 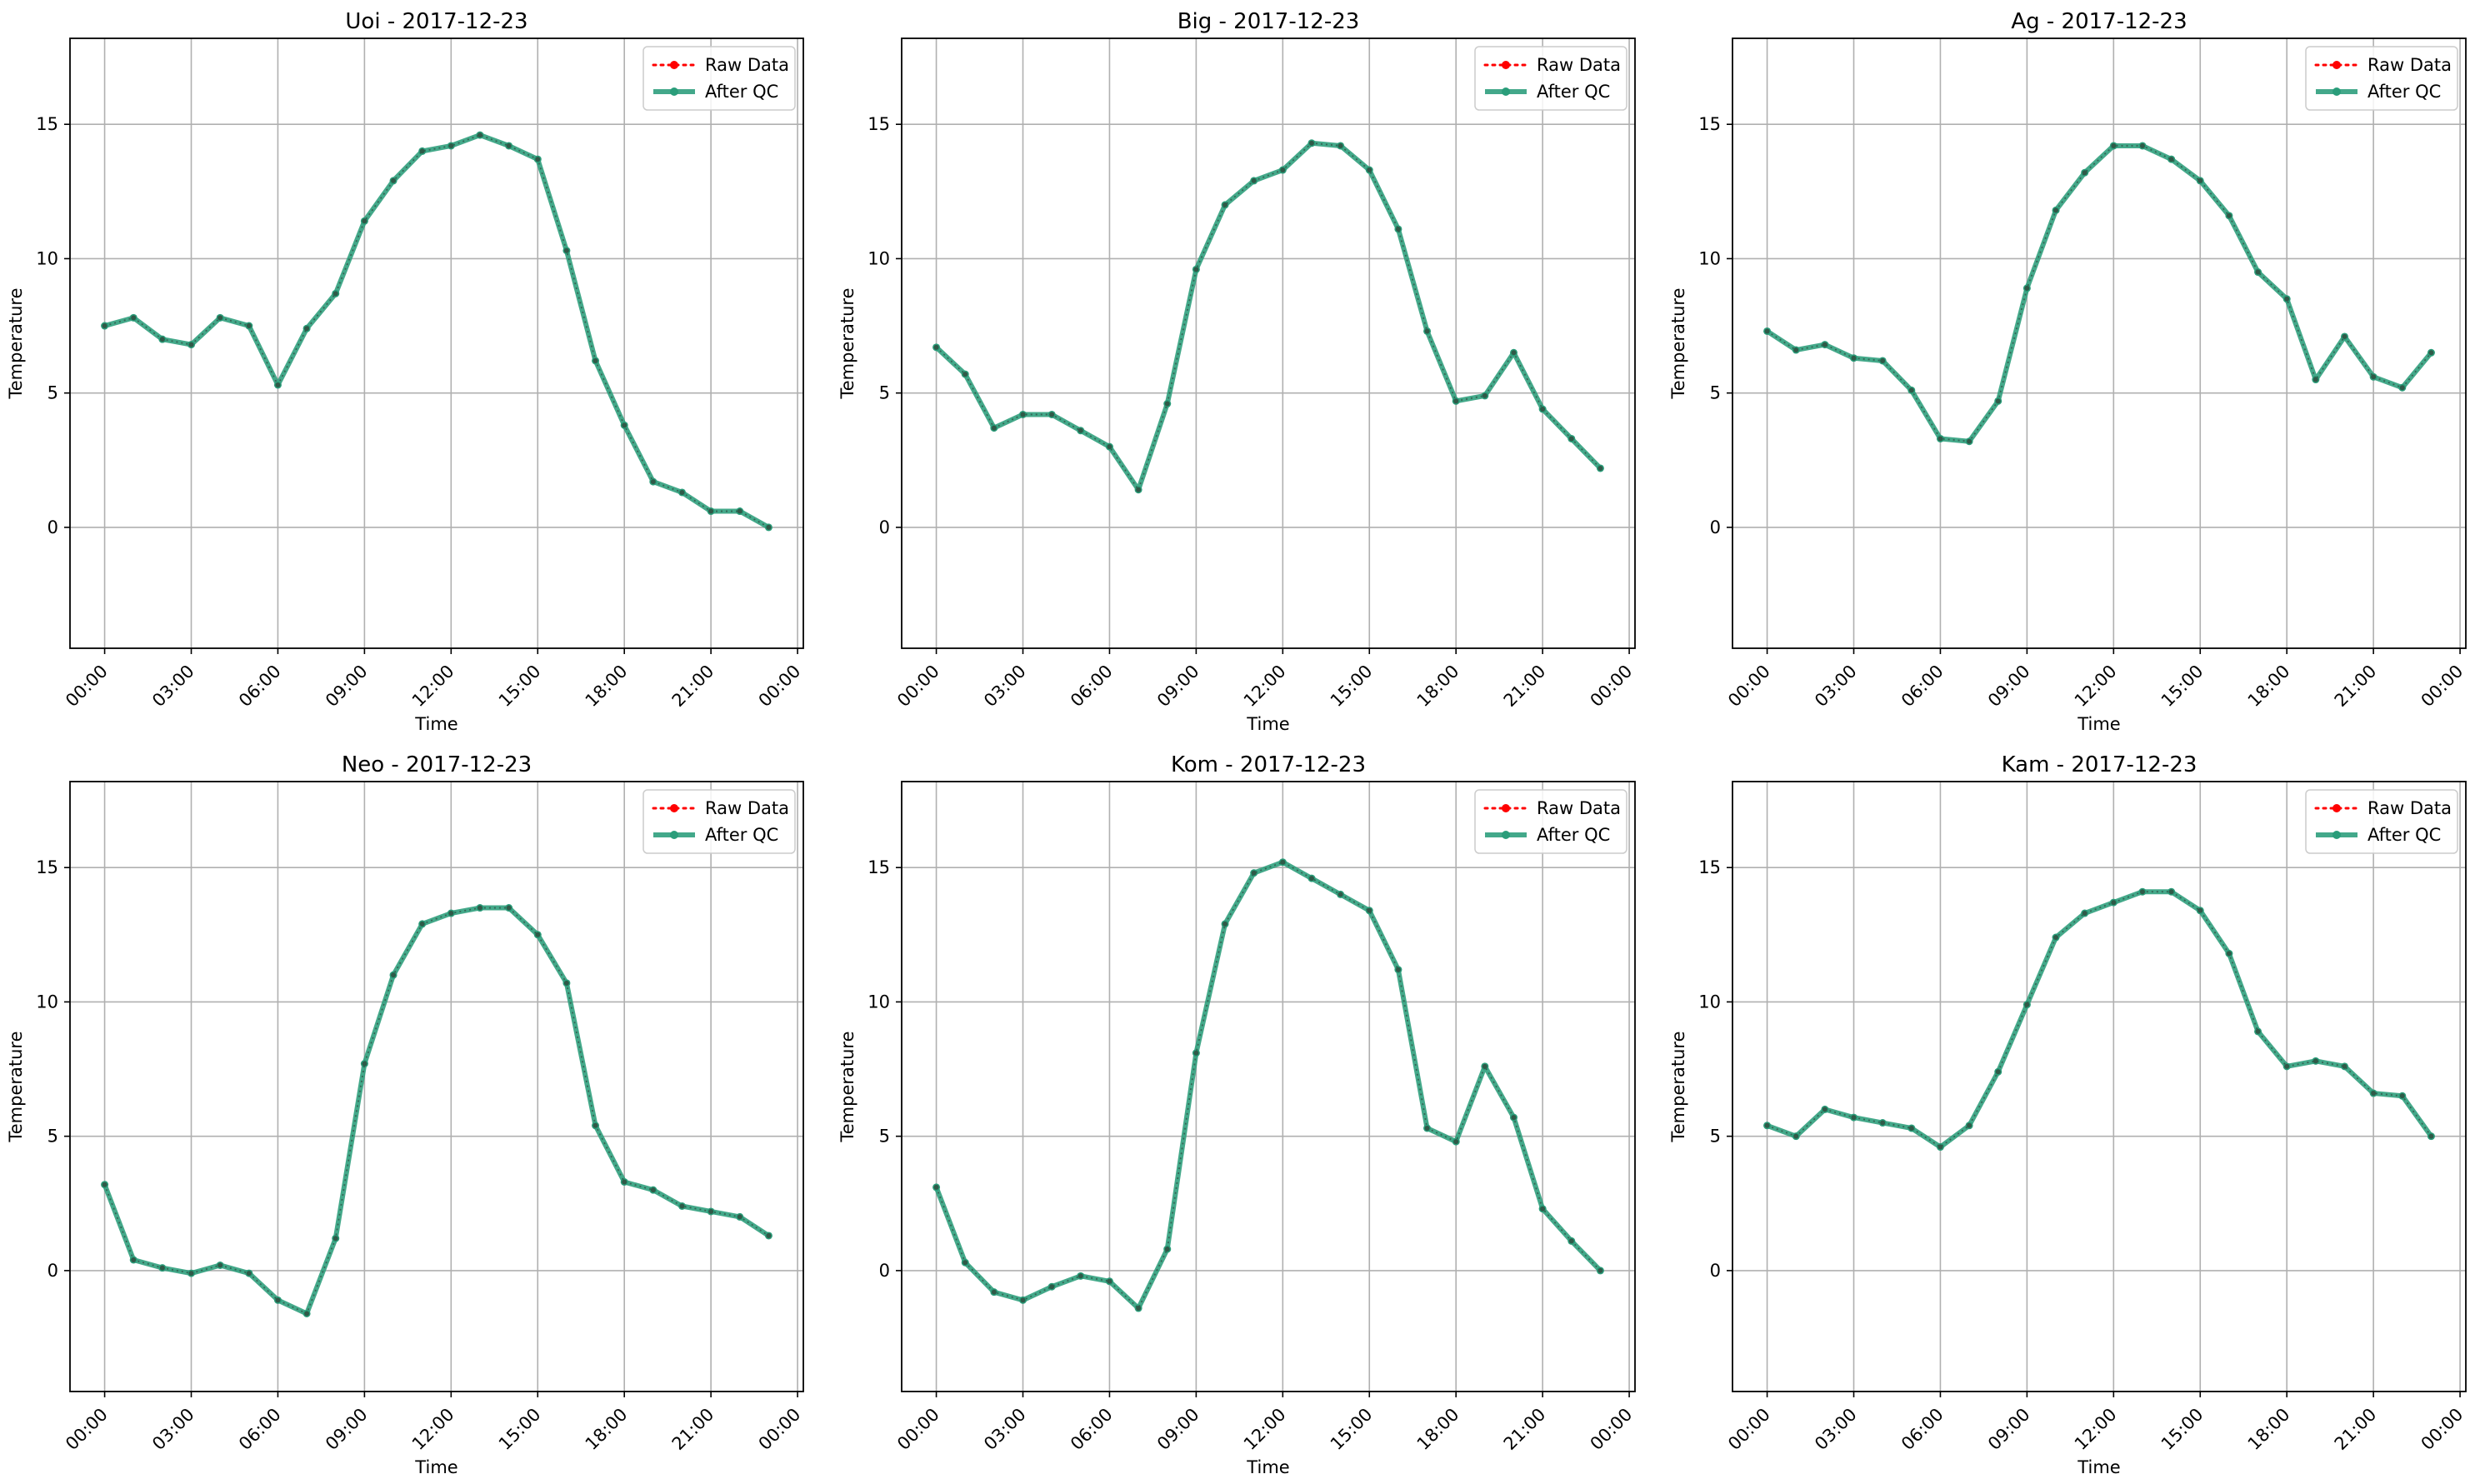 I want to click on after-qc-line, so click(x=2099, y=1019).